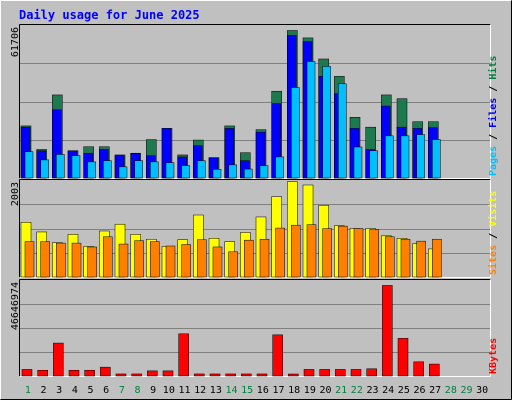  I want to click on x-tick-label: 26, so click(419, 390).